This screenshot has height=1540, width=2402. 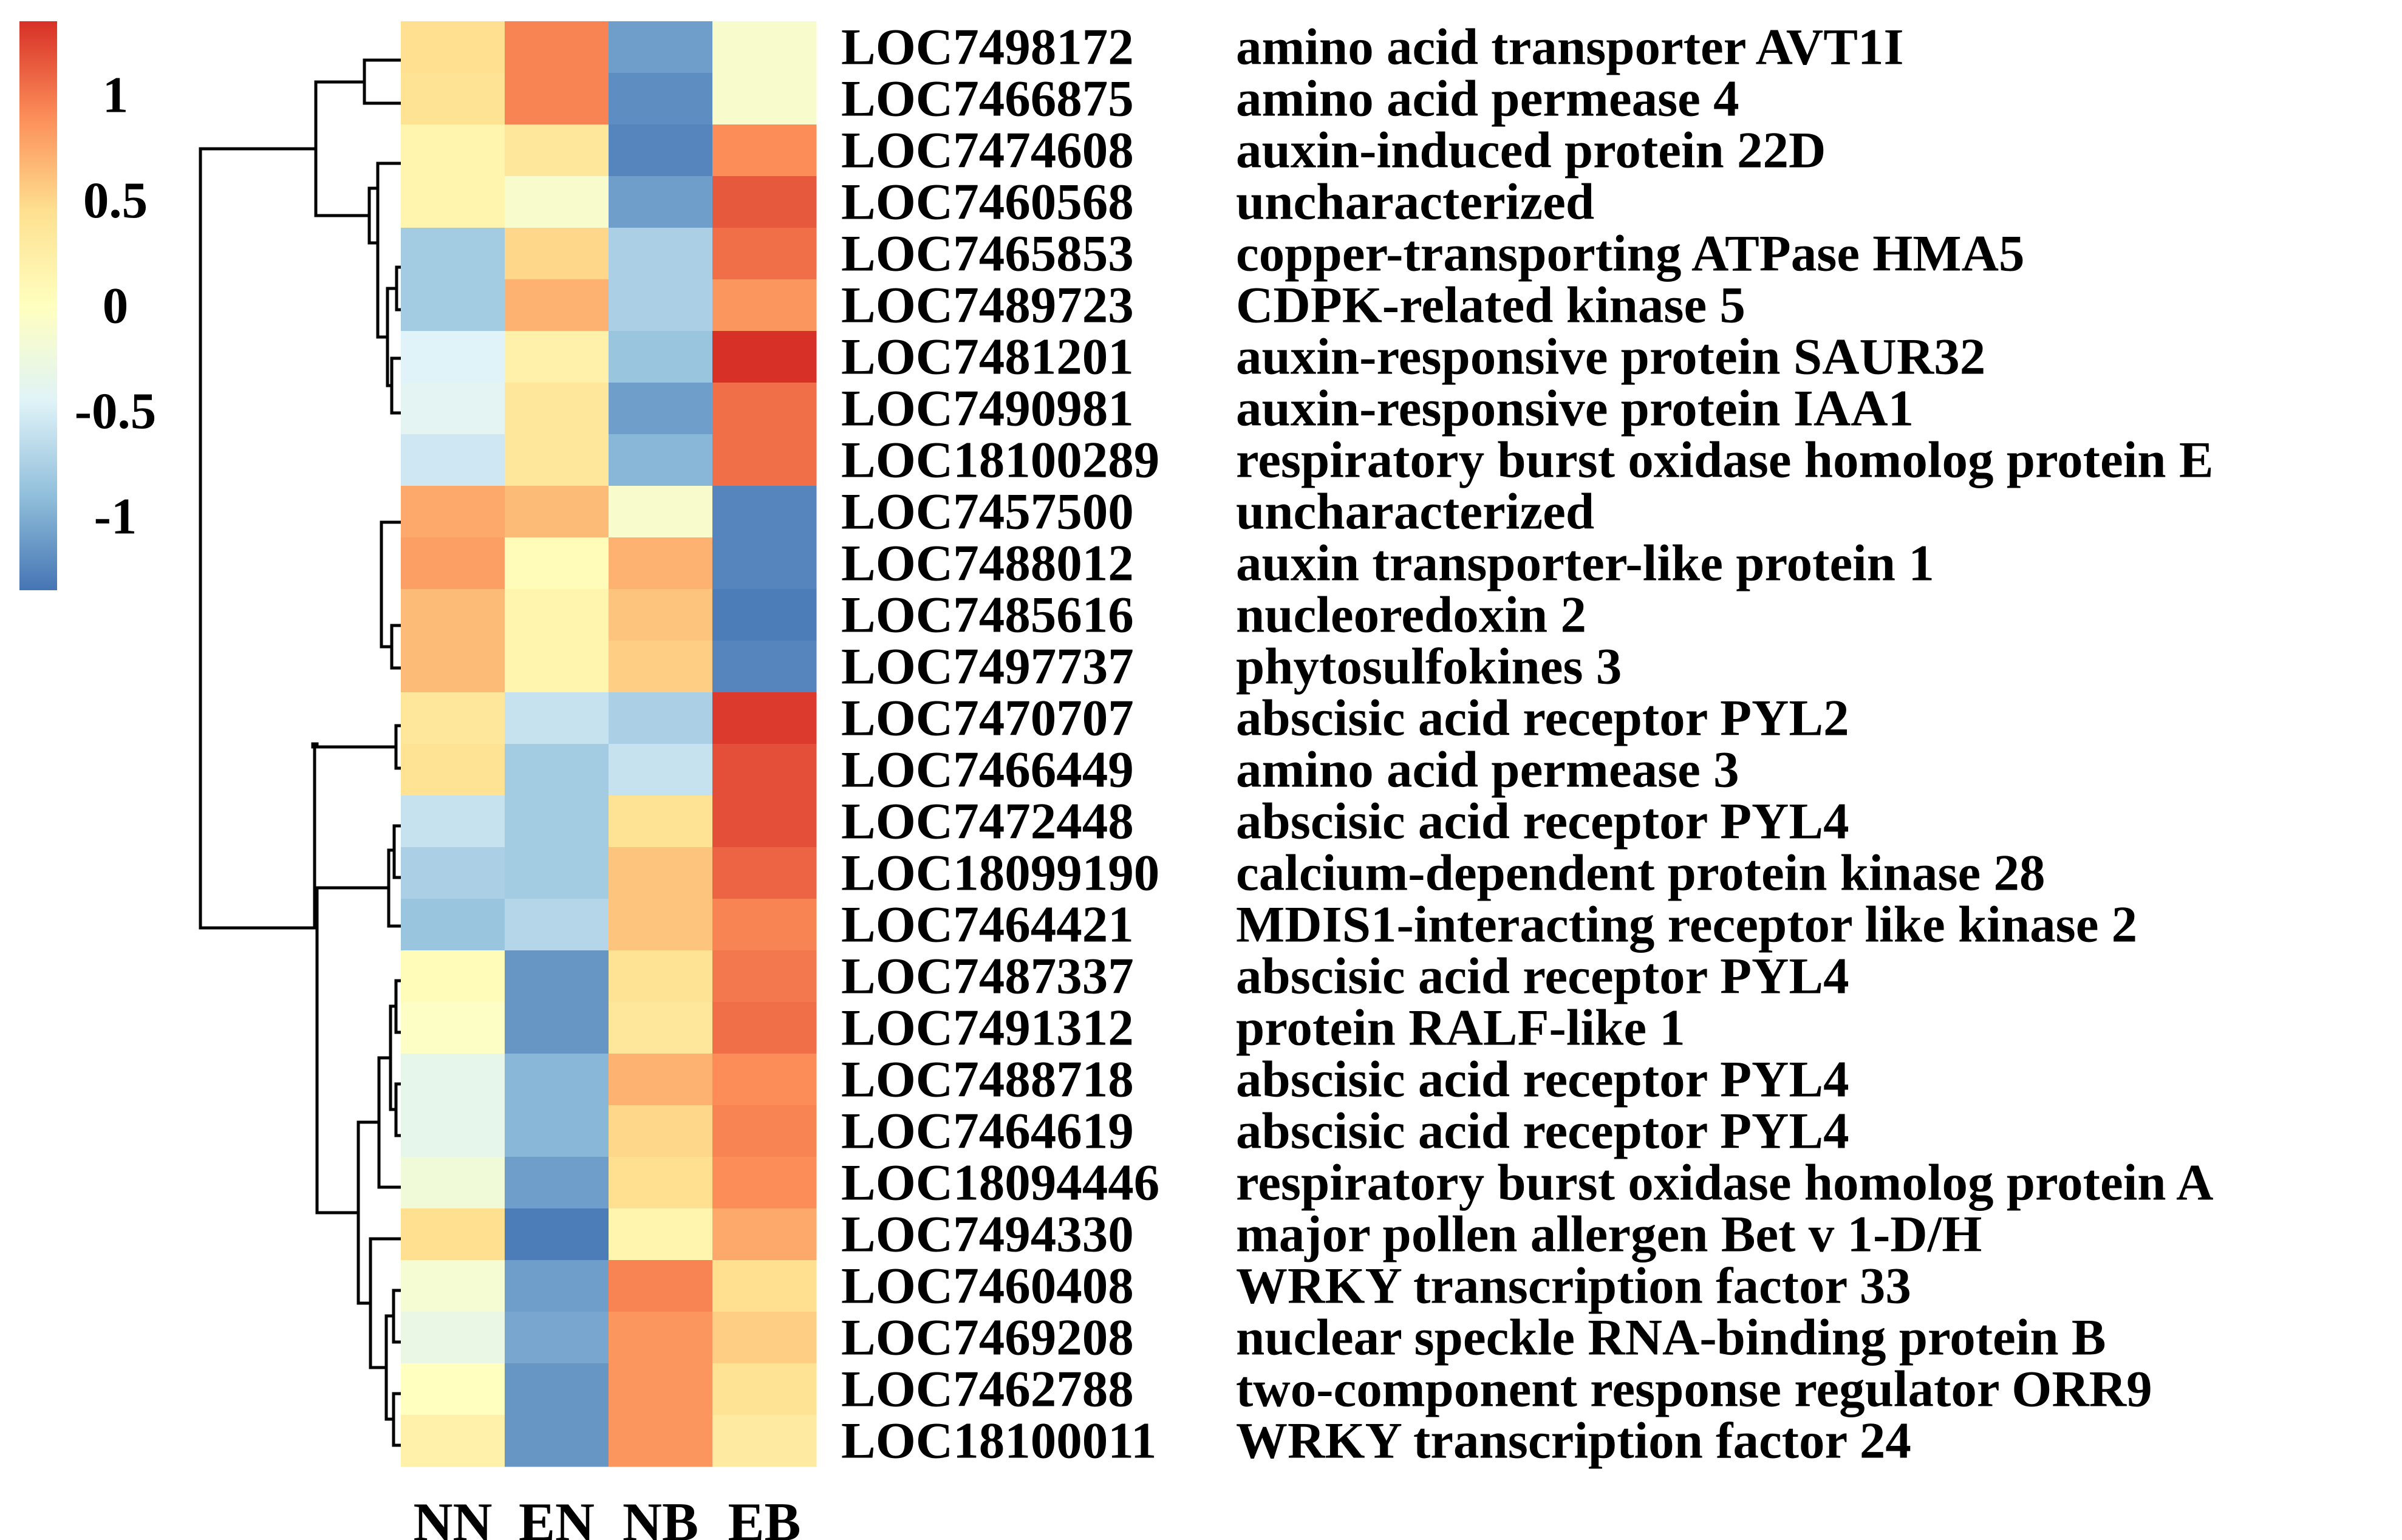 I want to click on gene-id-label: LOC7481201, so click(x=988, y=358).